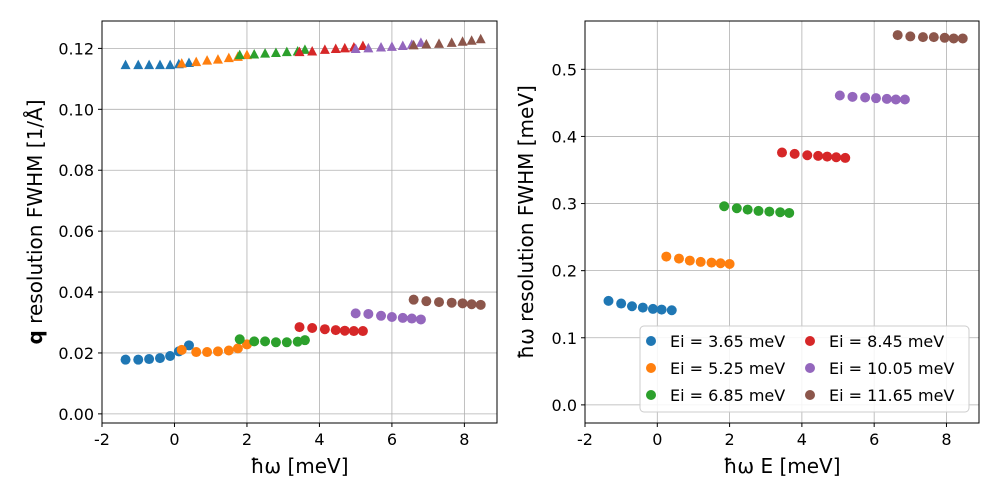 The width and height of the screenshot is (1000, 500). Describe the element at coordinates (299, 466) in the screenshot. I see `left-xlabel: ħω [meV]` at that location.